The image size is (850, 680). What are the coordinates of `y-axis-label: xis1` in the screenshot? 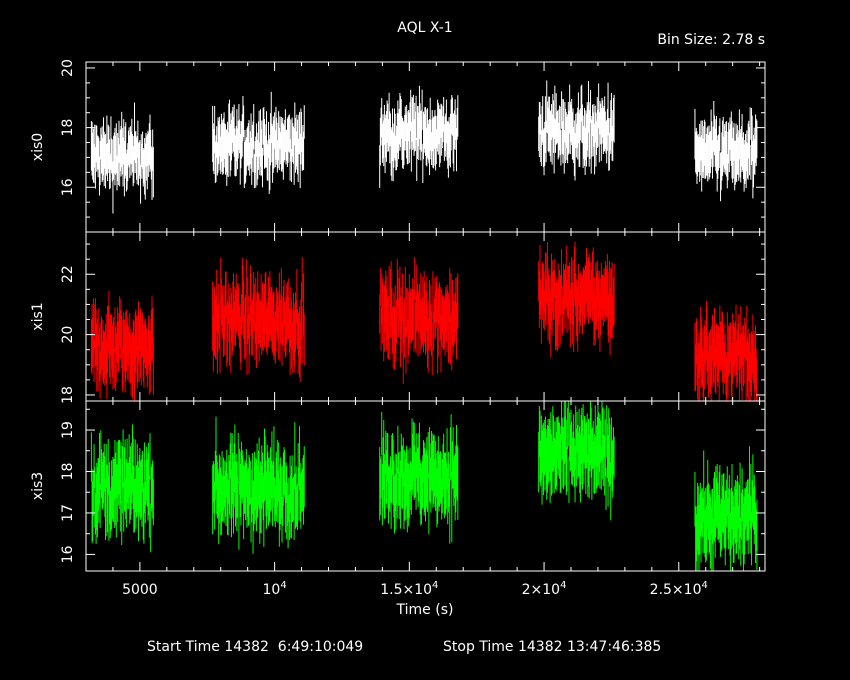 It's located at (38, 316).